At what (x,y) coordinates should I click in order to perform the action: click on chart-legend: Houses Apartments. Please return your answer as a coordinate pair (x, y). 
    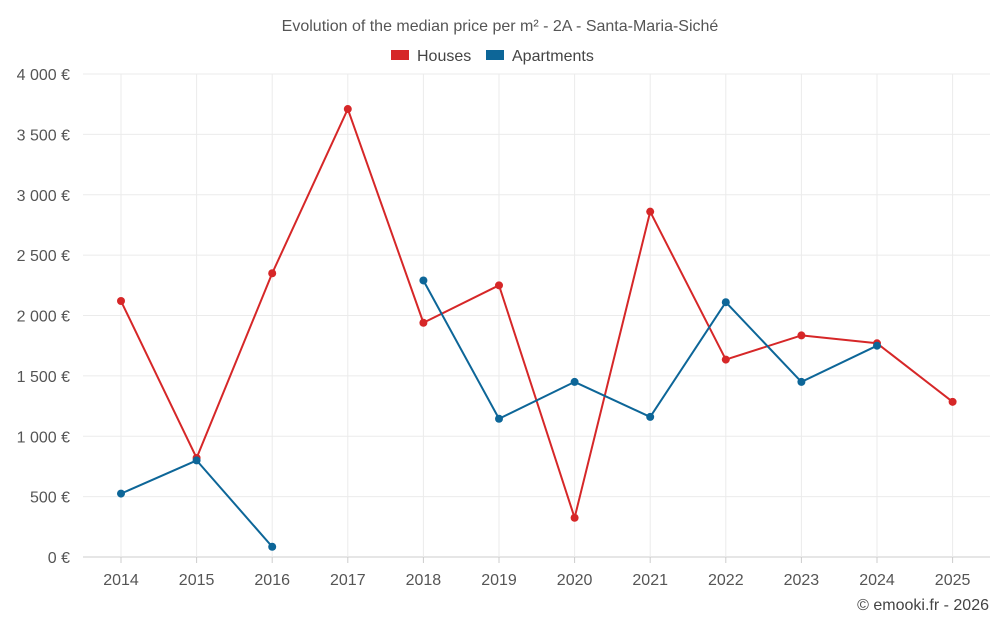
    Looking at the image, I should click on (492, 56).